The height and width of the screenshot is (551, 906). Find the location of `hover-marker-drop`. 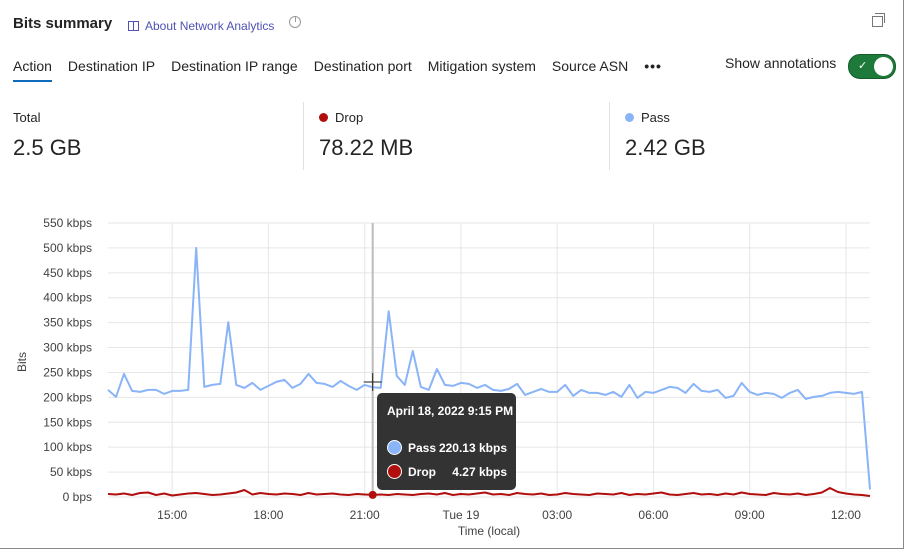

hover-marker-drop is located at coordinates (372, 494).